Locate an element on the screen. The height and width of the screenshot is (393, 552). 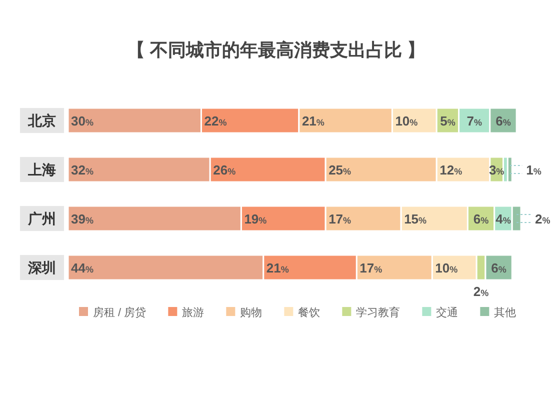
legend-label: 学习教育 is located at coordinates (378, 312).